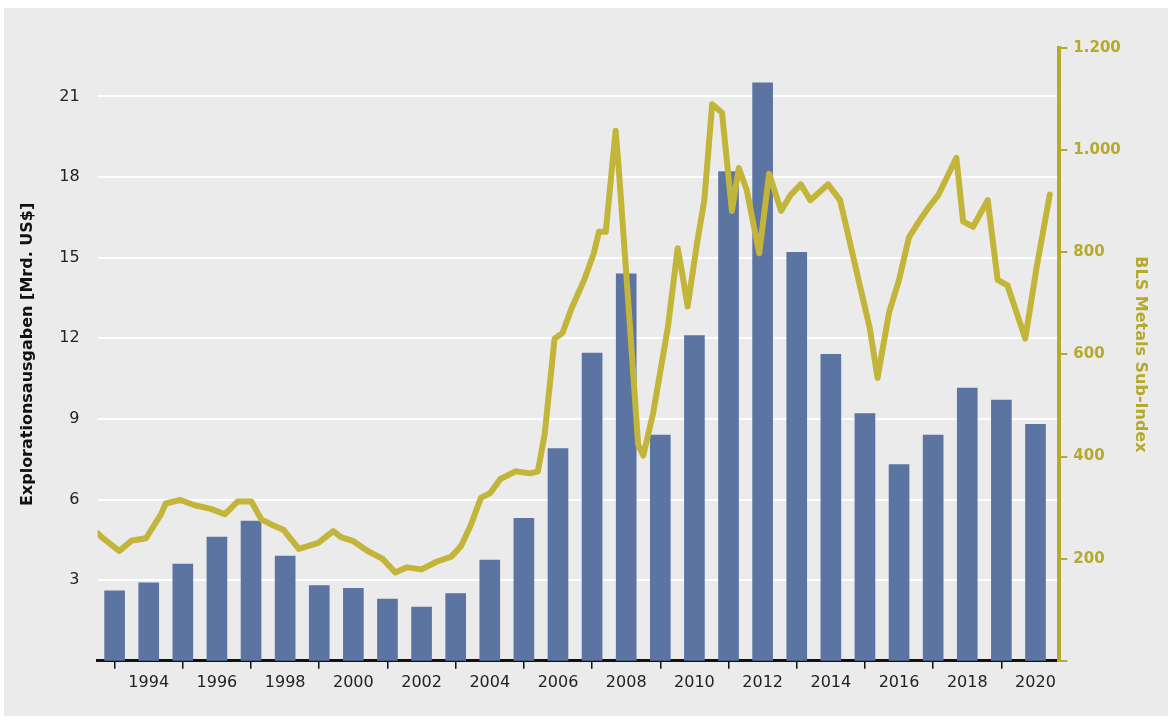  Describe the element at coordinates (421, 681) in the screenshot. I see `x-tick-label: 2002` at that location.